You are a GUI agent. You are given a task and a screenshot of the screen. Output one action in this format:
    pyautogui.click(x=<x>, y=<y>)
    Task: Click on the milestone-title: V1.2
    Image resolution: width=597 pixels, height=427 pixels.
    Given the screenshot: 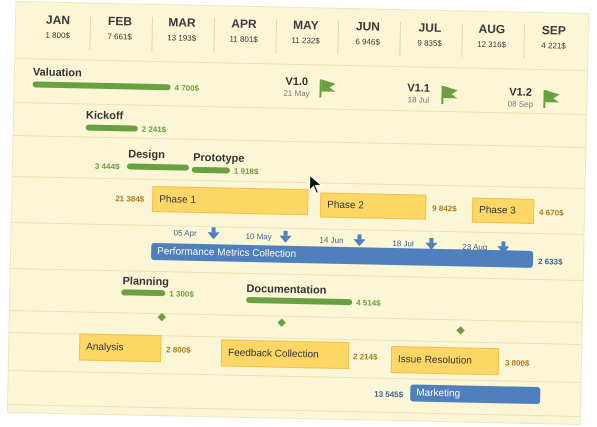 What is the action you would take?
    pyautogui.click(x=521, y=92)
    